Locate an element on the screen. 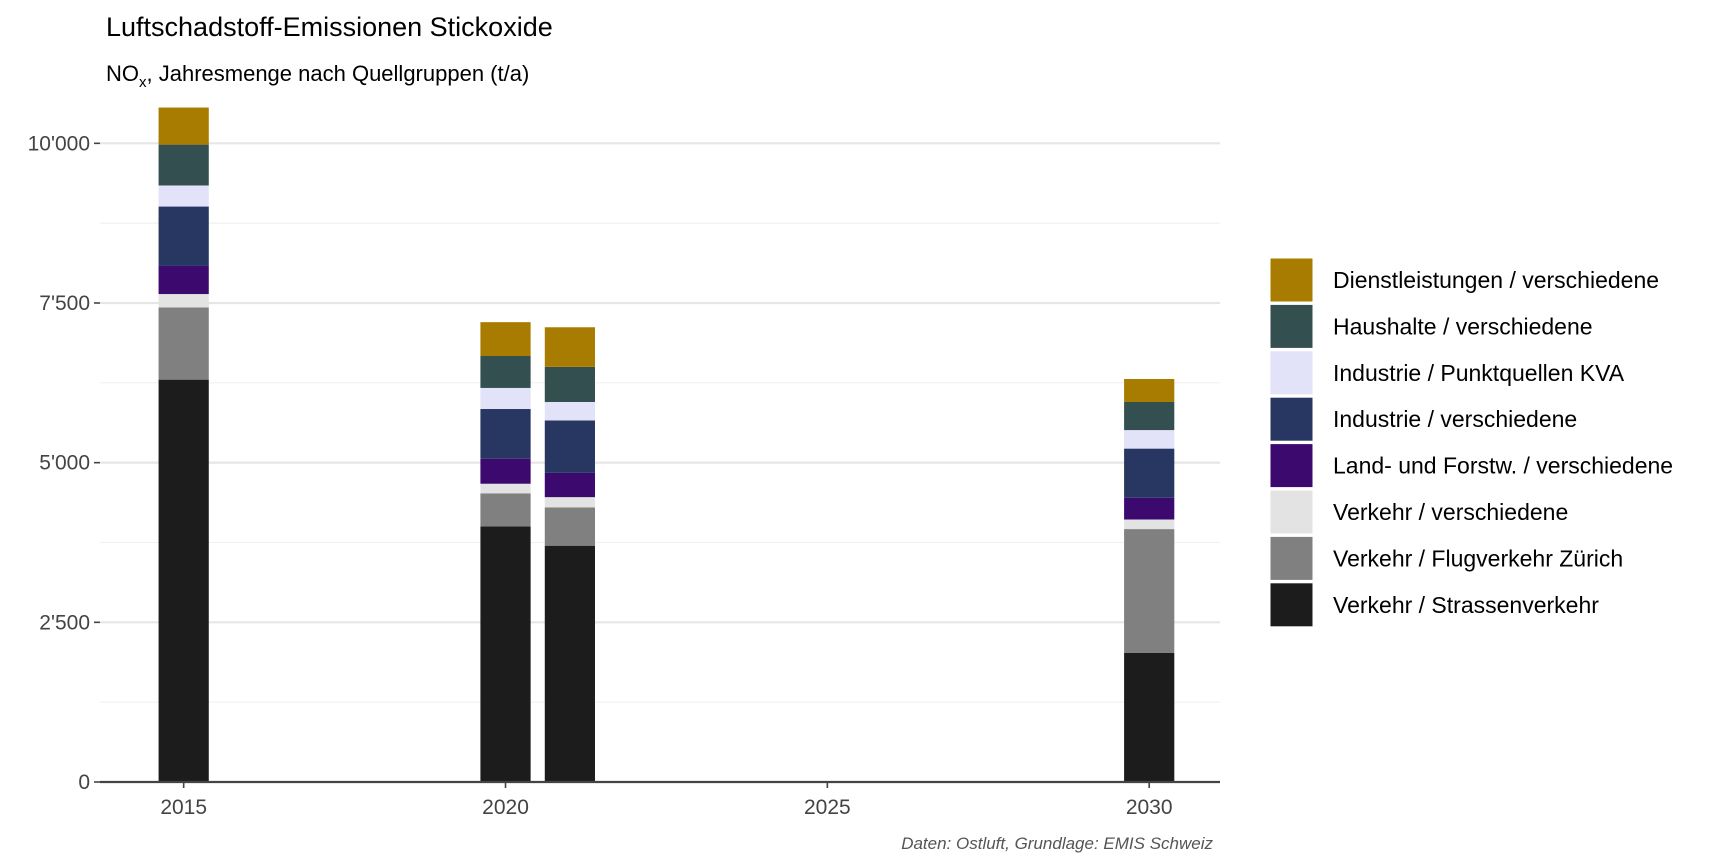 The width and height of the screenshot is (1728, 864). y-tick-label: 2'500 is located at coordinates (64, 622).